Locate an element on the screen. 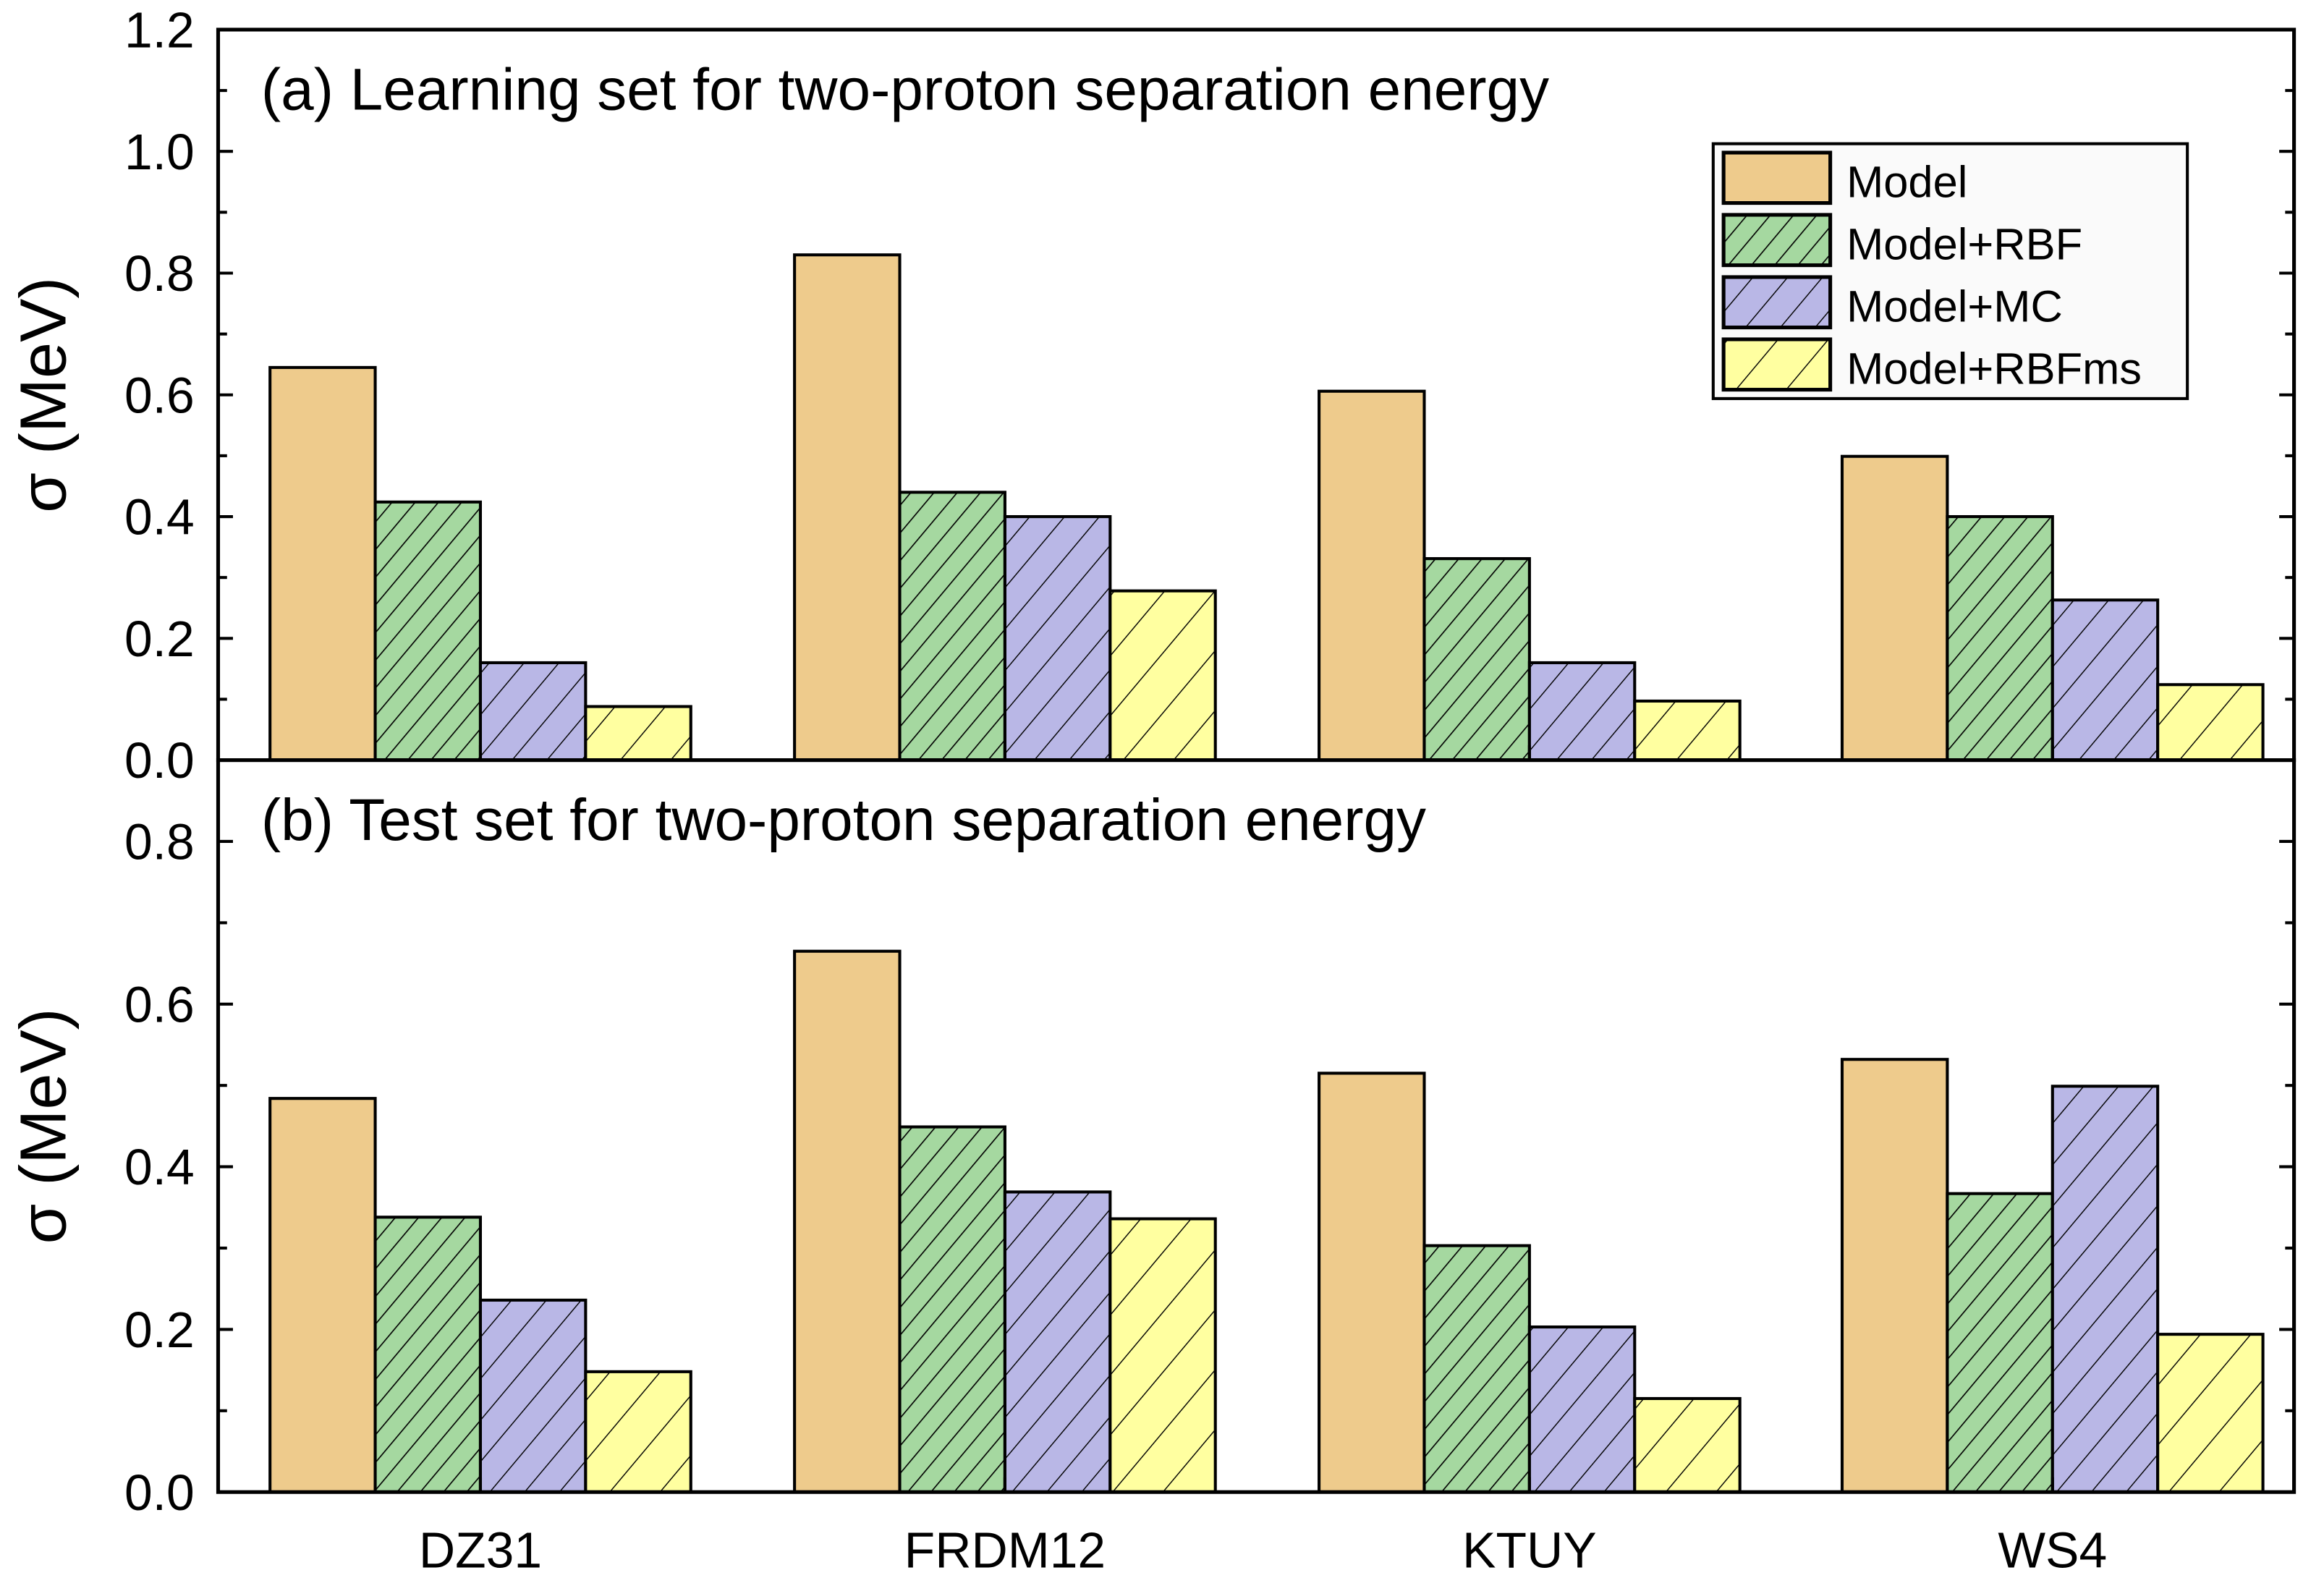 This screenshot has width=2324, height=1578. legend-label: Model is located at coordinates (1906, 182).